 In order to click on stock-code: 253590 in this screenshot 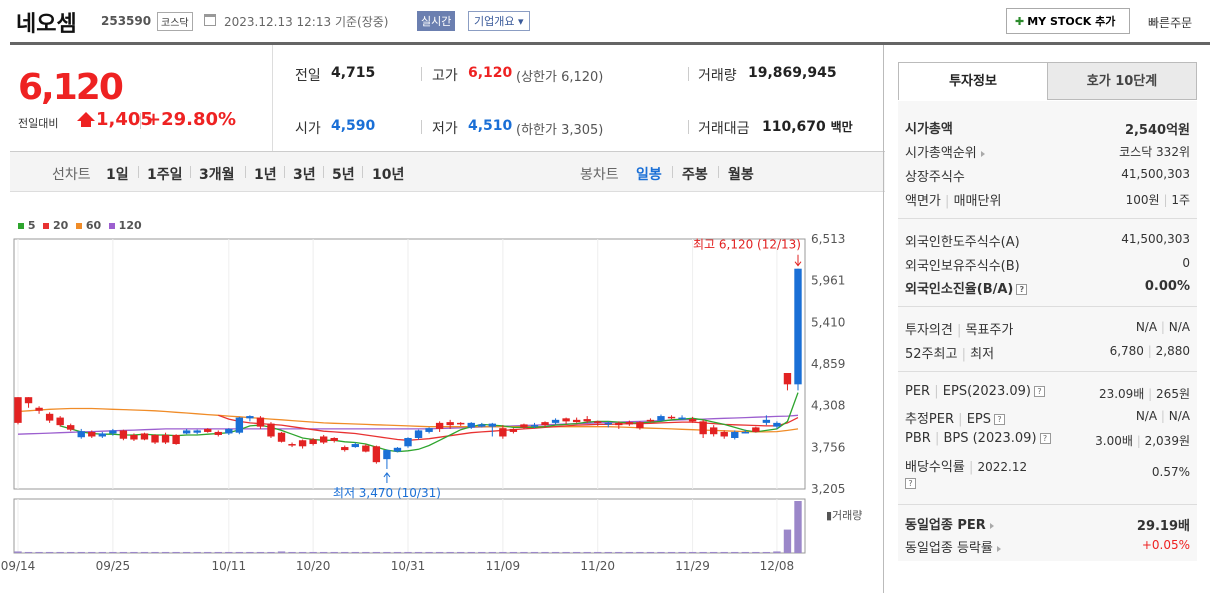, I will do `click(126, 21)`.